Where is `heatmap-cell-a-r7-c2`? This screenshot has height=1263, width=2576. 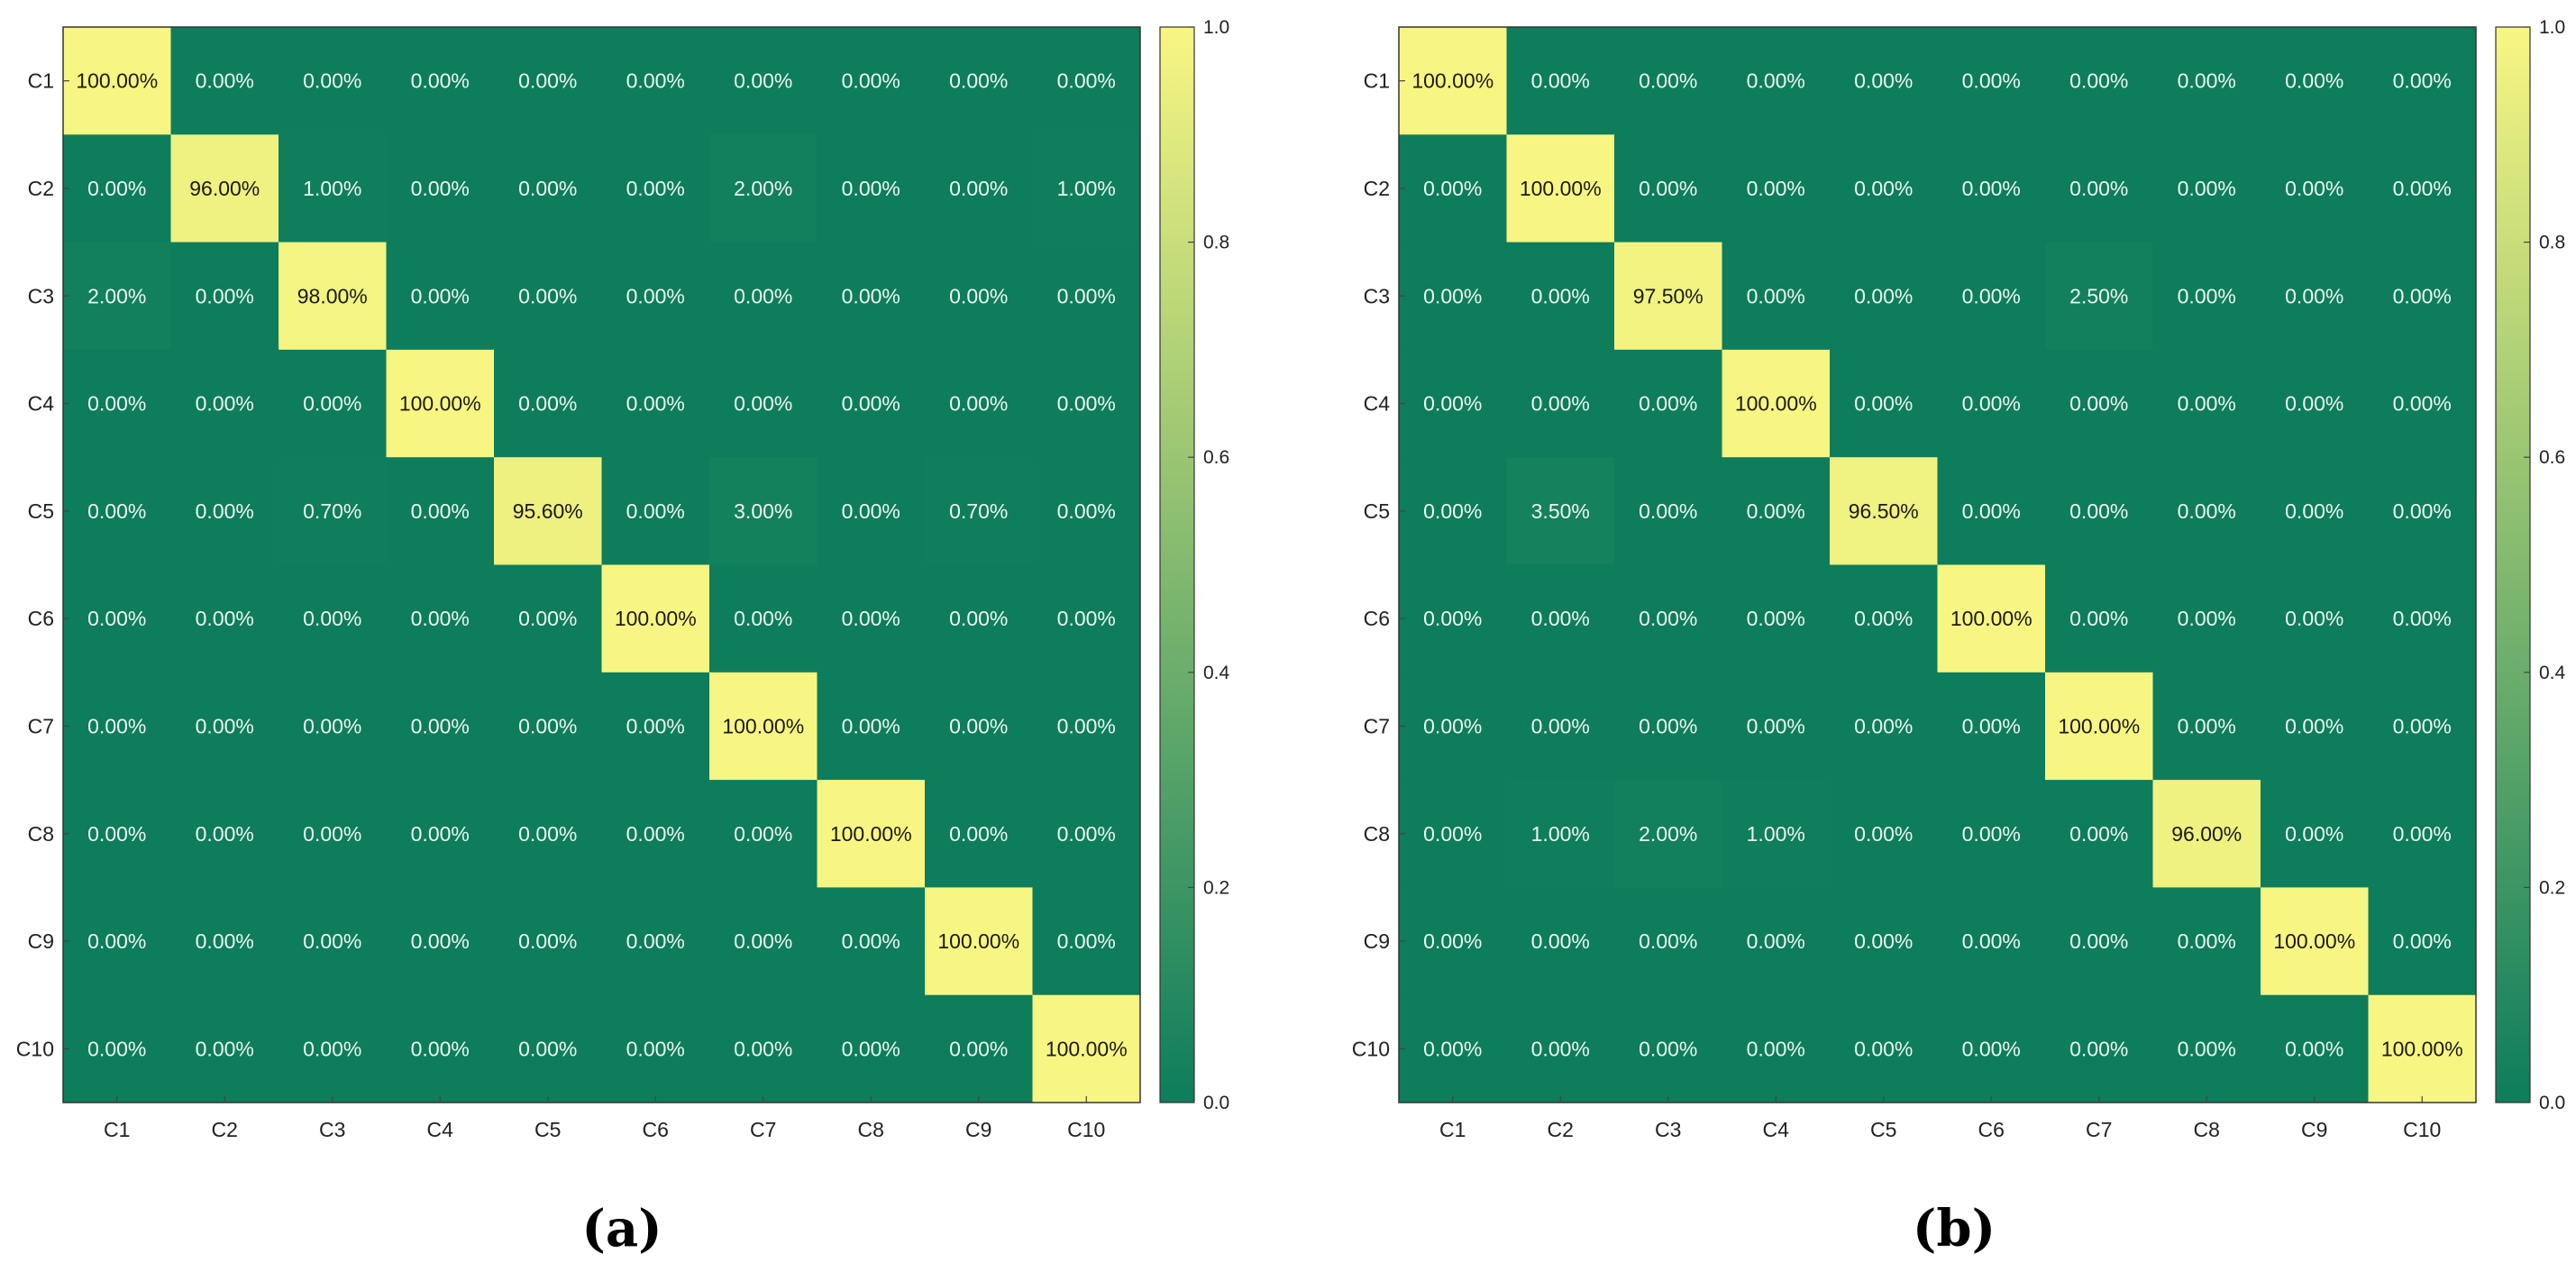
heatmap-cell-a-r7-c2 is located at coordinates (224, 726).